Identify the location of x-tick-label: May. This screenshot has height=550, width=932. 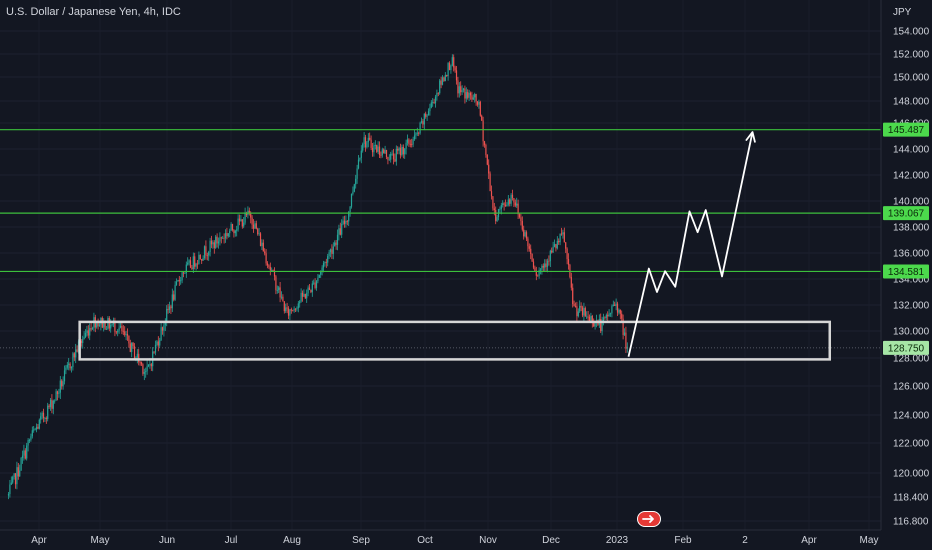
(869, 540).